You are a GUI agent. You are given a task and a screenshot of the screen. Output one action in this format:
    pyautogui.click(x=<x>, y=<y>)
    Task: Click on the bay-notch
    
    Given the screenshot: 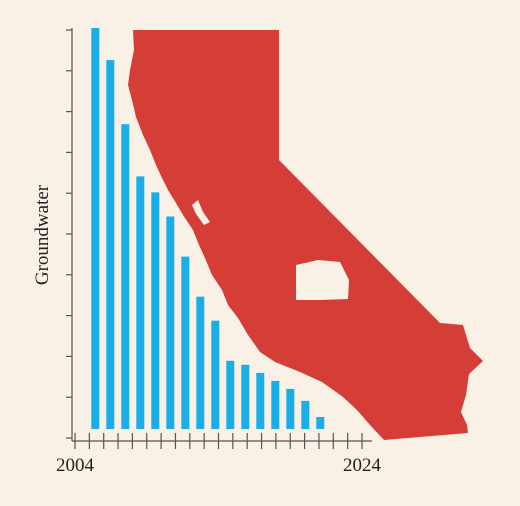 What is the action you would take?
    pyautogui.click(x=201, y=212)
    